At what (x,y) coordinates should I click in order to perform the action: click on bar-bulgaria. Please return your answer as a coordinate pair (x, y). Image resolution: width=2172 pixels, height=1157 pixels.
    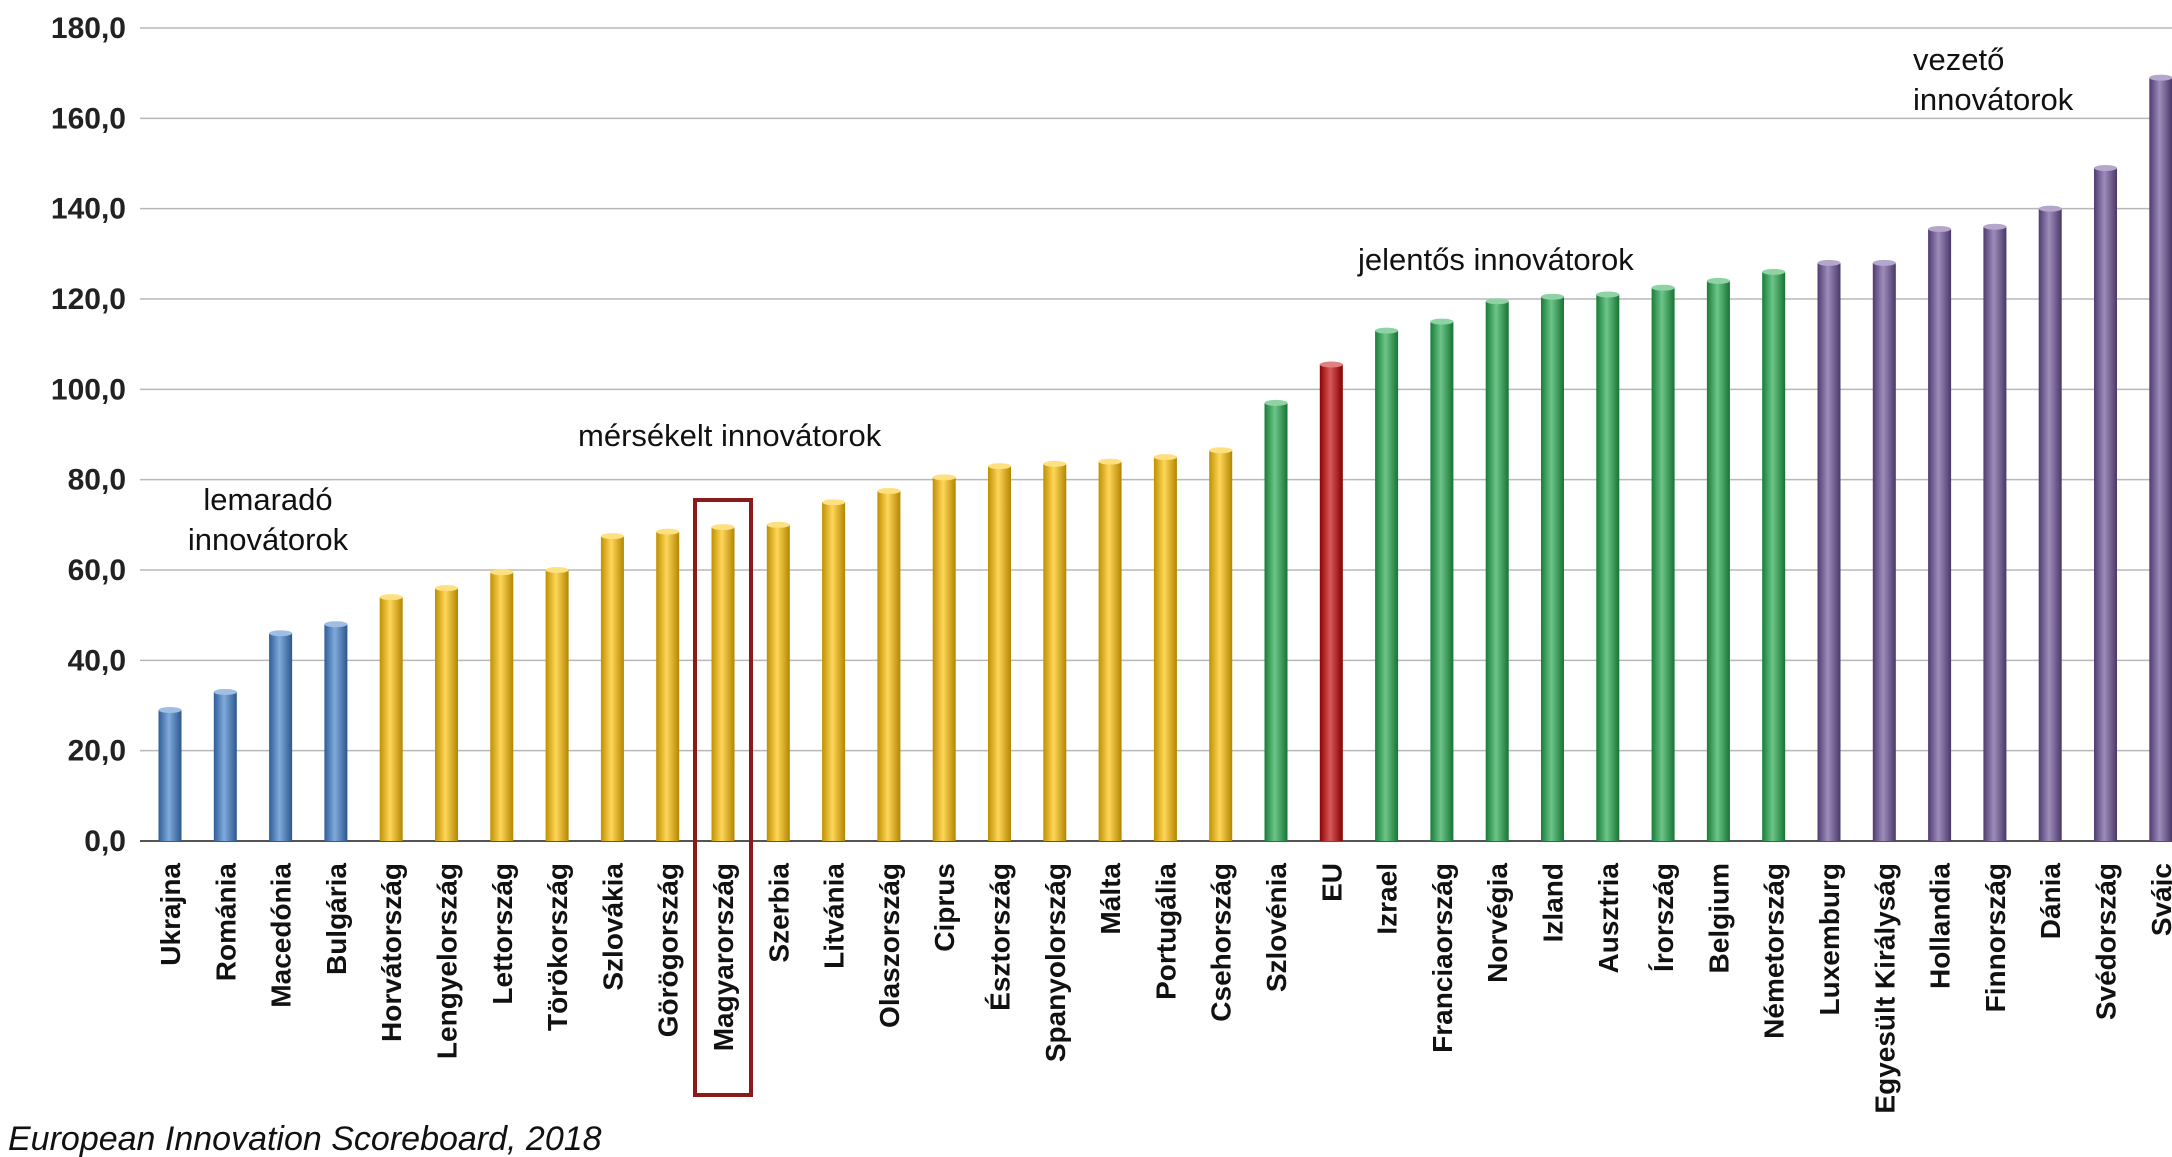
    Looking at the image, I should click on (336, 732).